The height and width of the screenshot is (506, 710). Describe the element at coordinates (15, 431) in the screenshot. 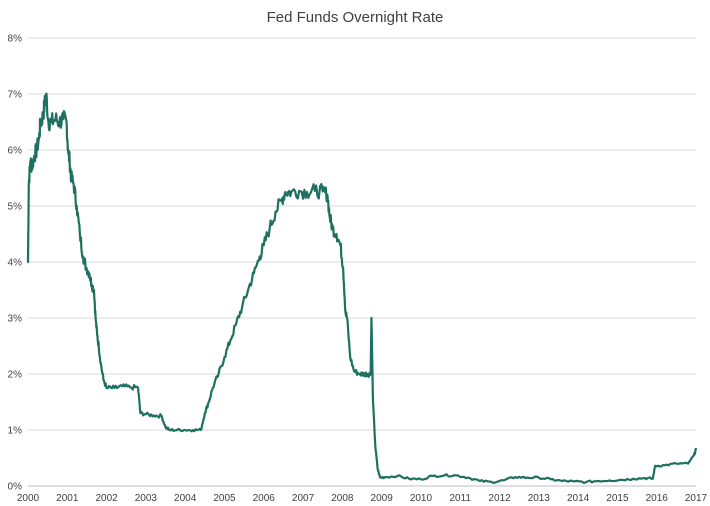

I see `y-tick-label: 1%` at that location.